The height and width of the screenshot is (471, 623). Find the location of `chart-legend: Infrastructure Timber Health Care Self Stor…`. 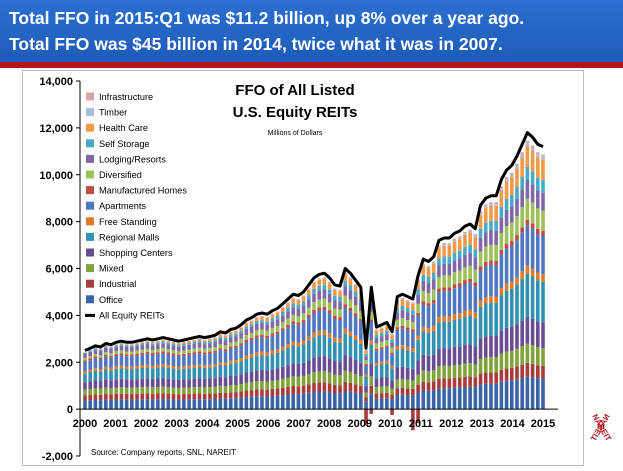

chart-legend: Infrastructure Timber Health Care Self Stor… is located at coordinates (136, 206).